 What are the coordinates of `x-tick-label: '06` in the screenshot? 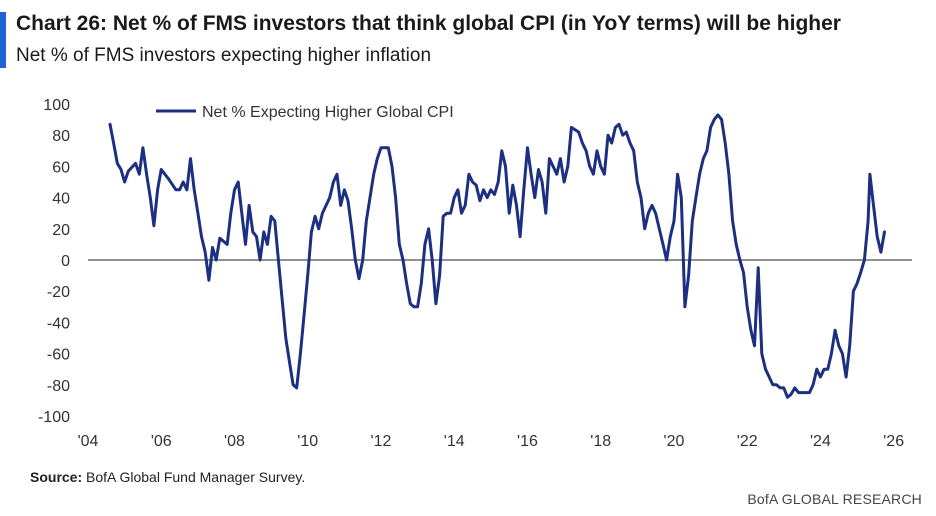 It's located at (161, 441).